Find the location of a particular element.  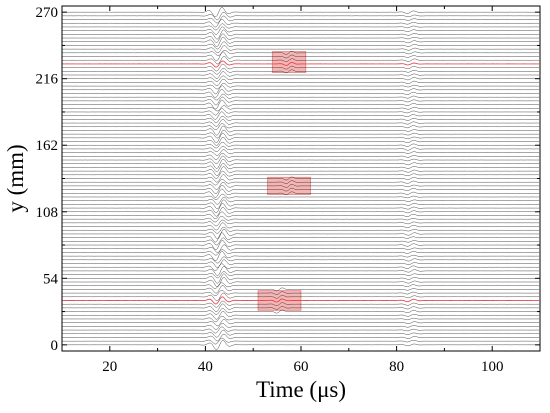

y-tick-label: 216 is located at coordinates (47, 80).